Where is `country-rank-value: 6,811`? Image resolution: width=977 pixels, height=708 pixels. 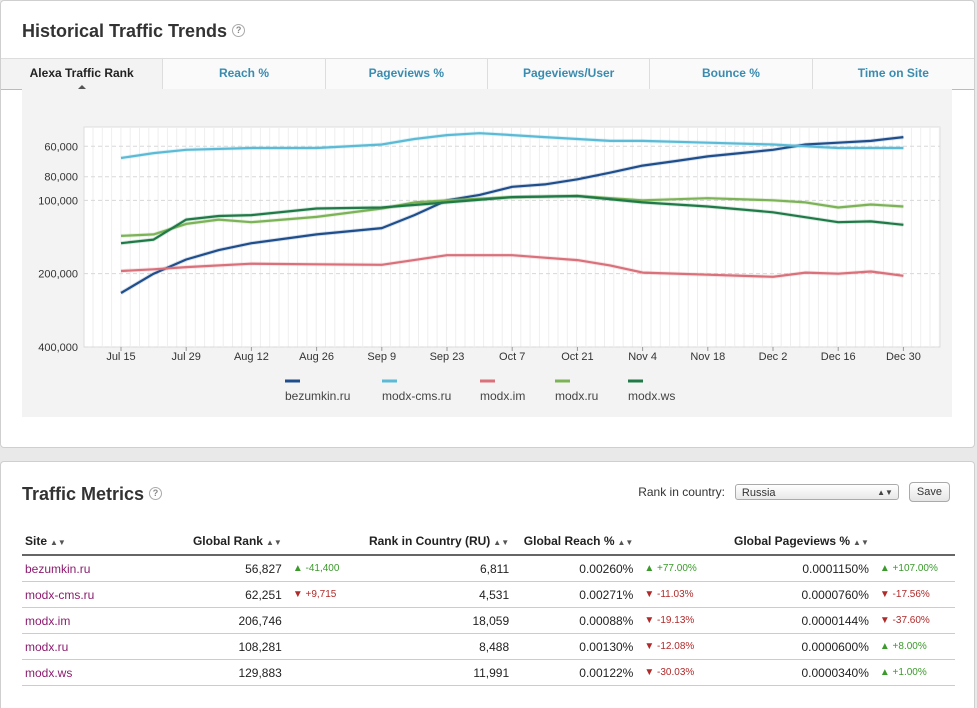
country-rank-value: 6,811 is located at coordinates (439, 568).